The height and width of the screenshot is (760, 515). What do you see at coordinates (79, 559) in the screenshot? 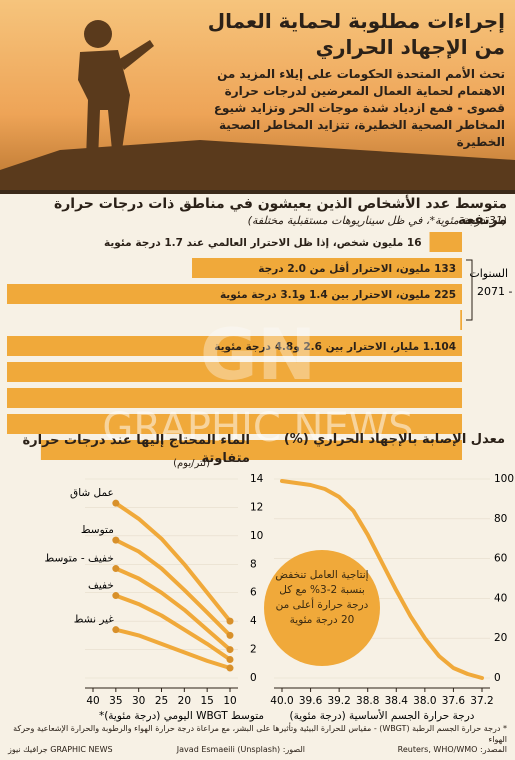
I see `series-label: خفيف - متوسط` at bounding box center [79, 559].